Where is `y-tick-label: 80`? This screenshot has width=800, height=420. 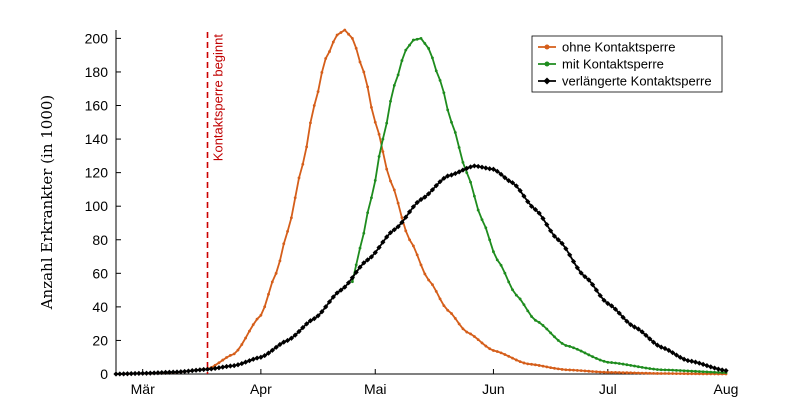
y-tick-label: 80 is located at coordinates (100, 240).